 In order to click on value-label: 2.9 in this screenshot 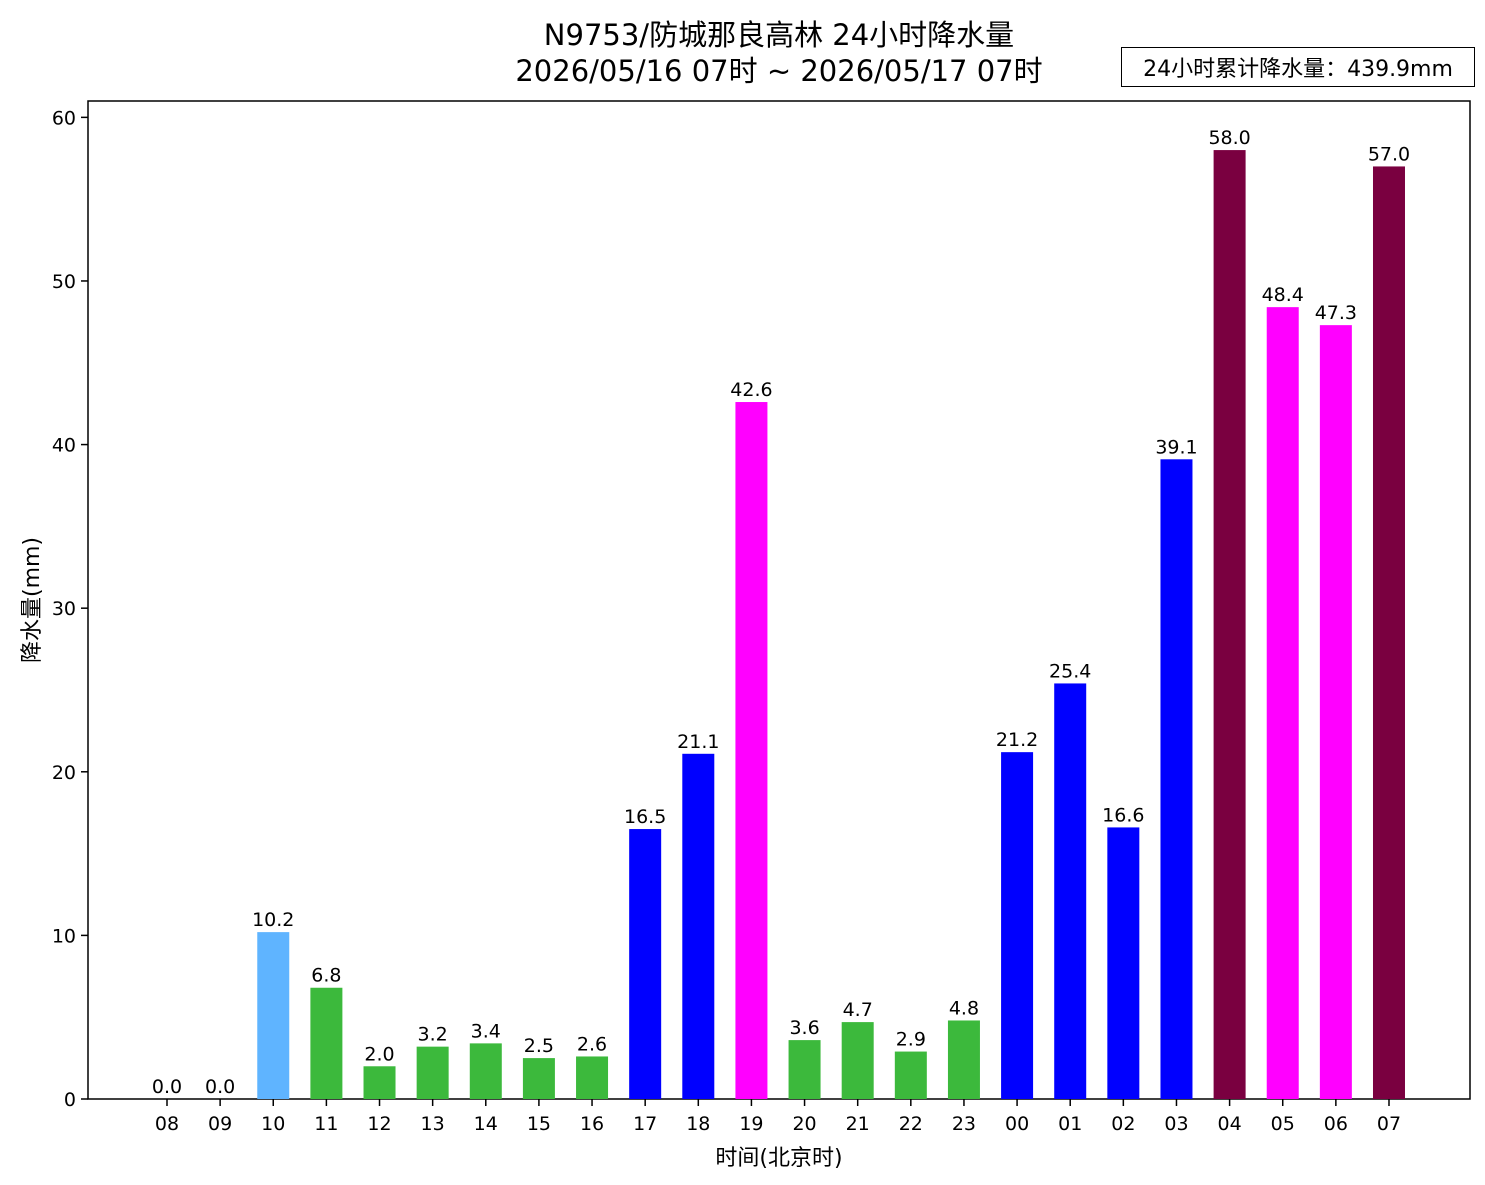, I will do `click(911, 1040)`.